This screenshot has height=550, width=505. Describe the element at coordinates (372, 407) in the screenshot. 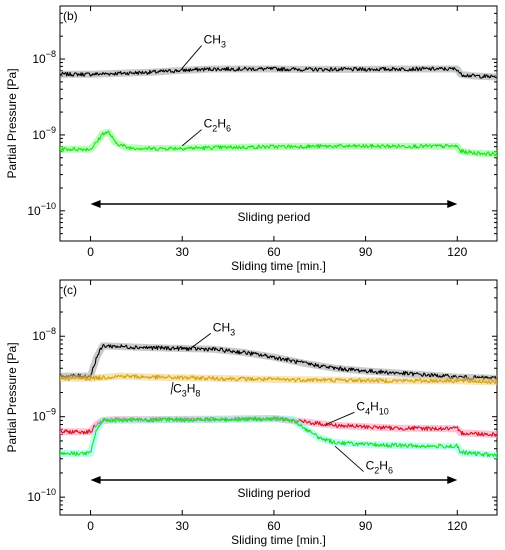

I see `series-label-C4H10: C4H10` at that location.